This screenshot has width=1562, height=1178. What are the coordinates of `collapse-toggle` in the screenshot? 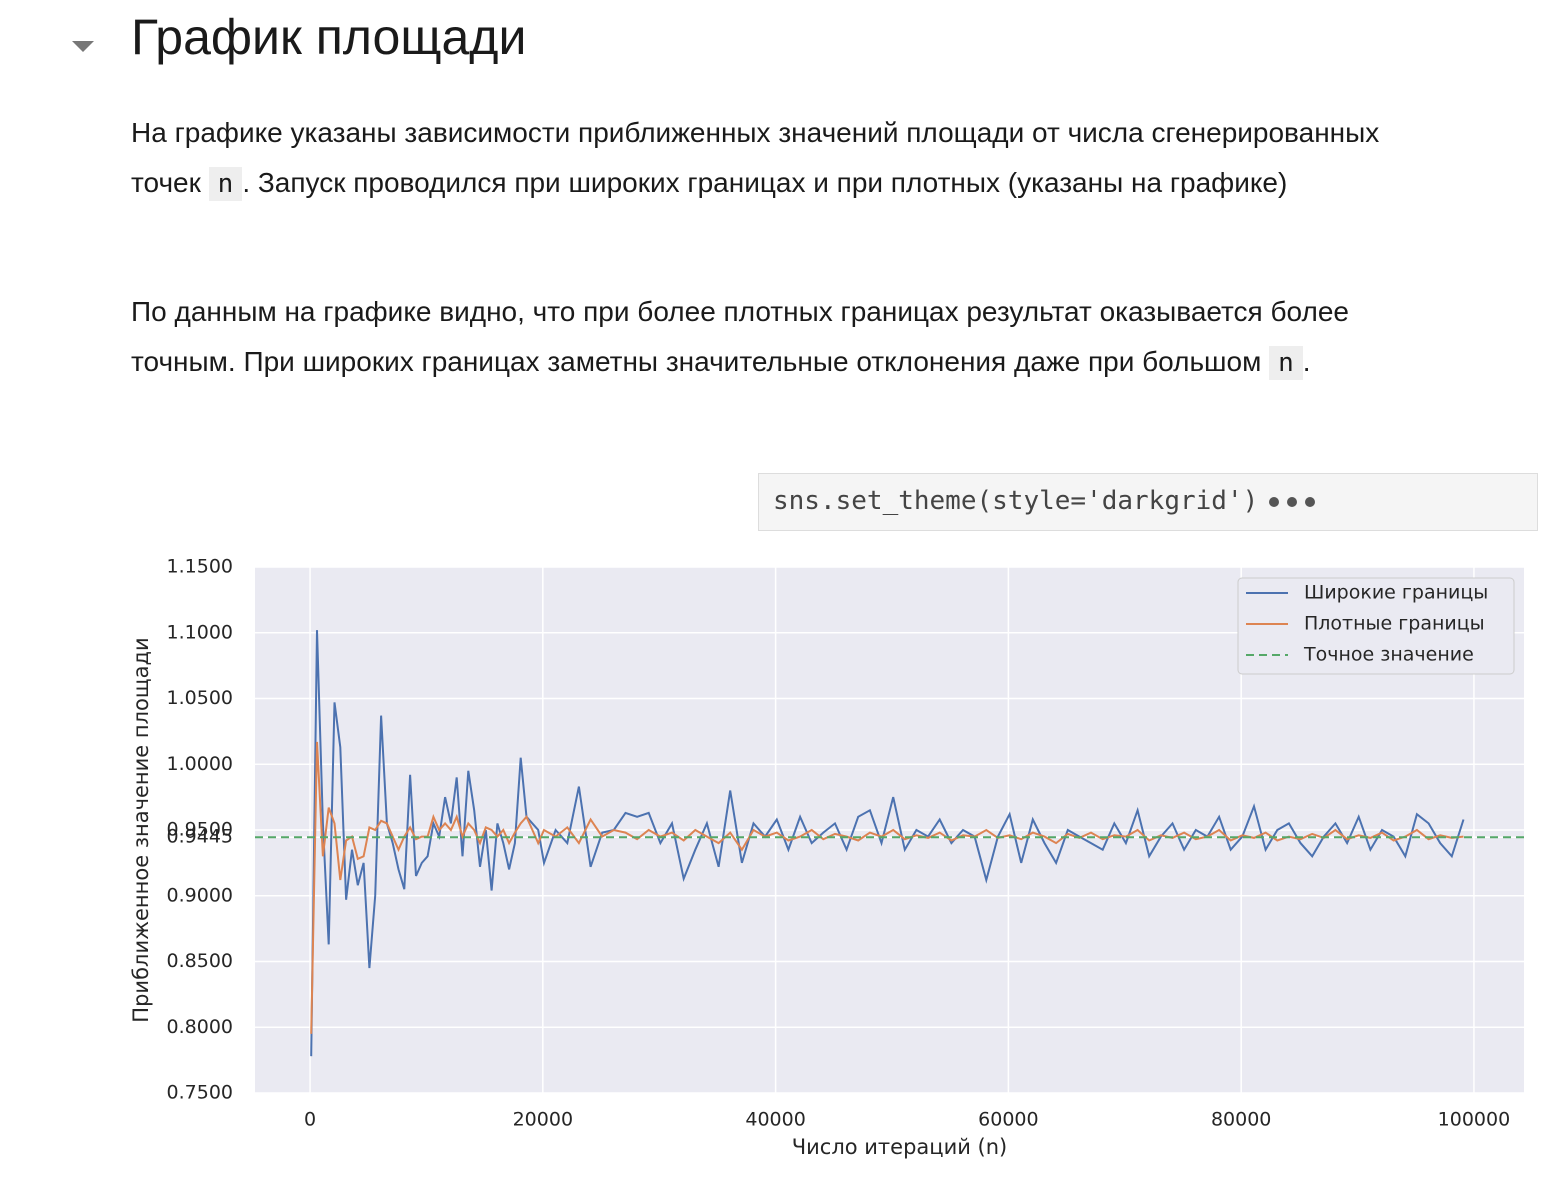 It's located at (83, 46).